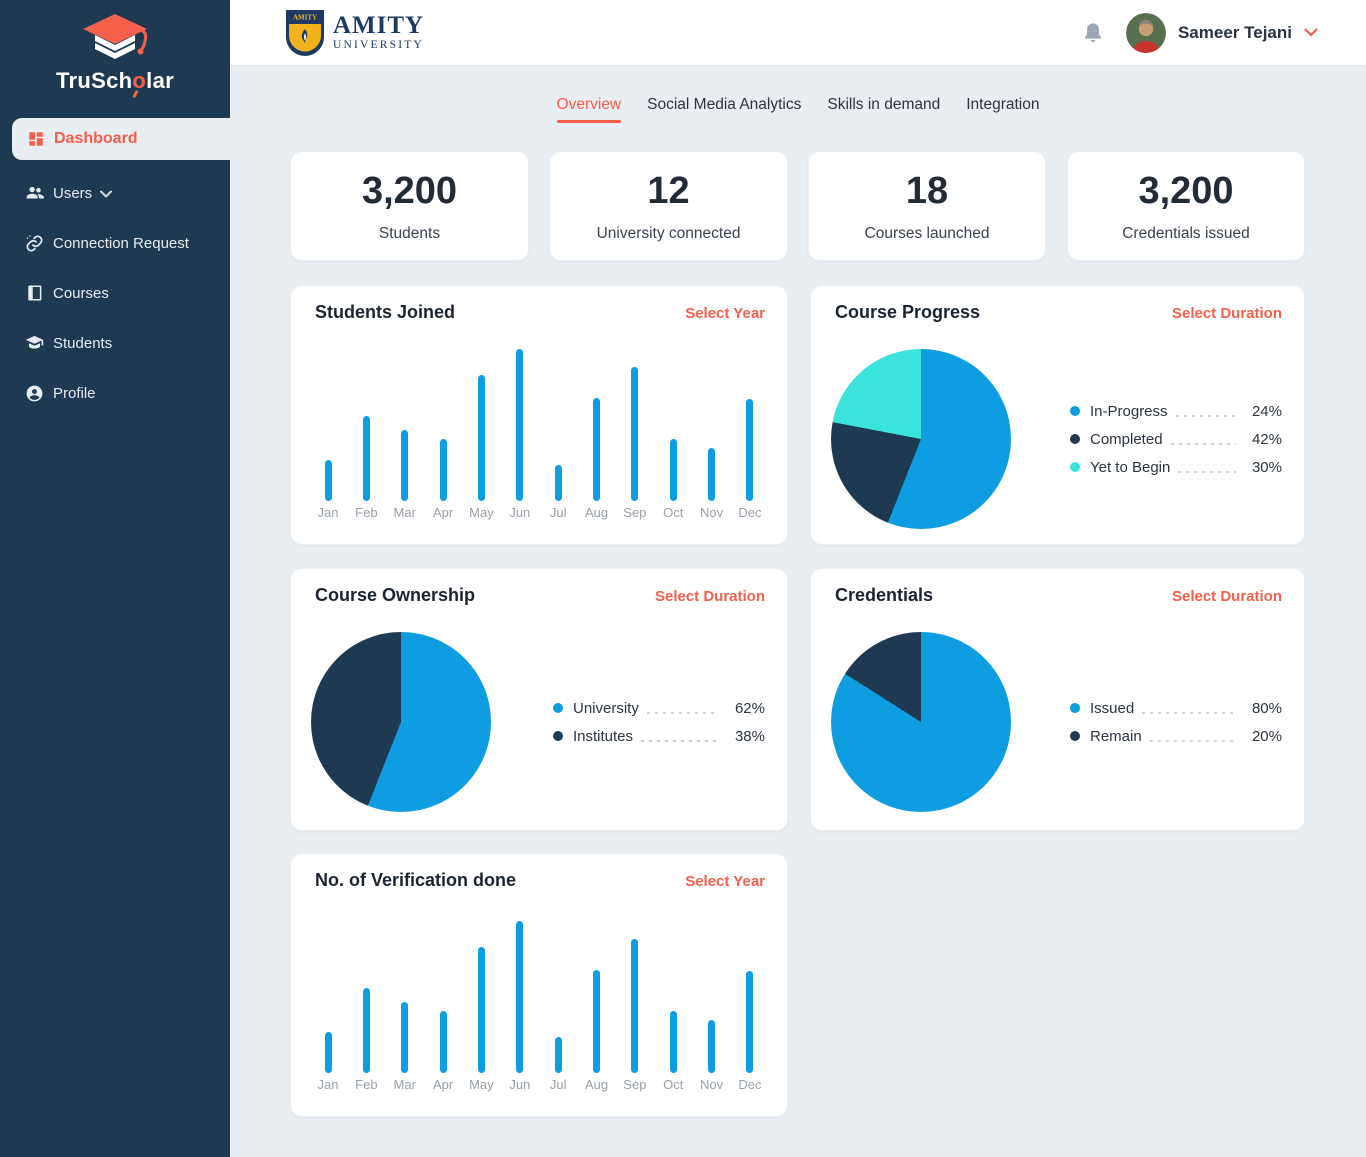 Image resolution: width=1366 pixels, height=1157 pixels. Describe the element at coordinates (750, 512) in the screenshot. I see `bar-label: Dec` at that location.